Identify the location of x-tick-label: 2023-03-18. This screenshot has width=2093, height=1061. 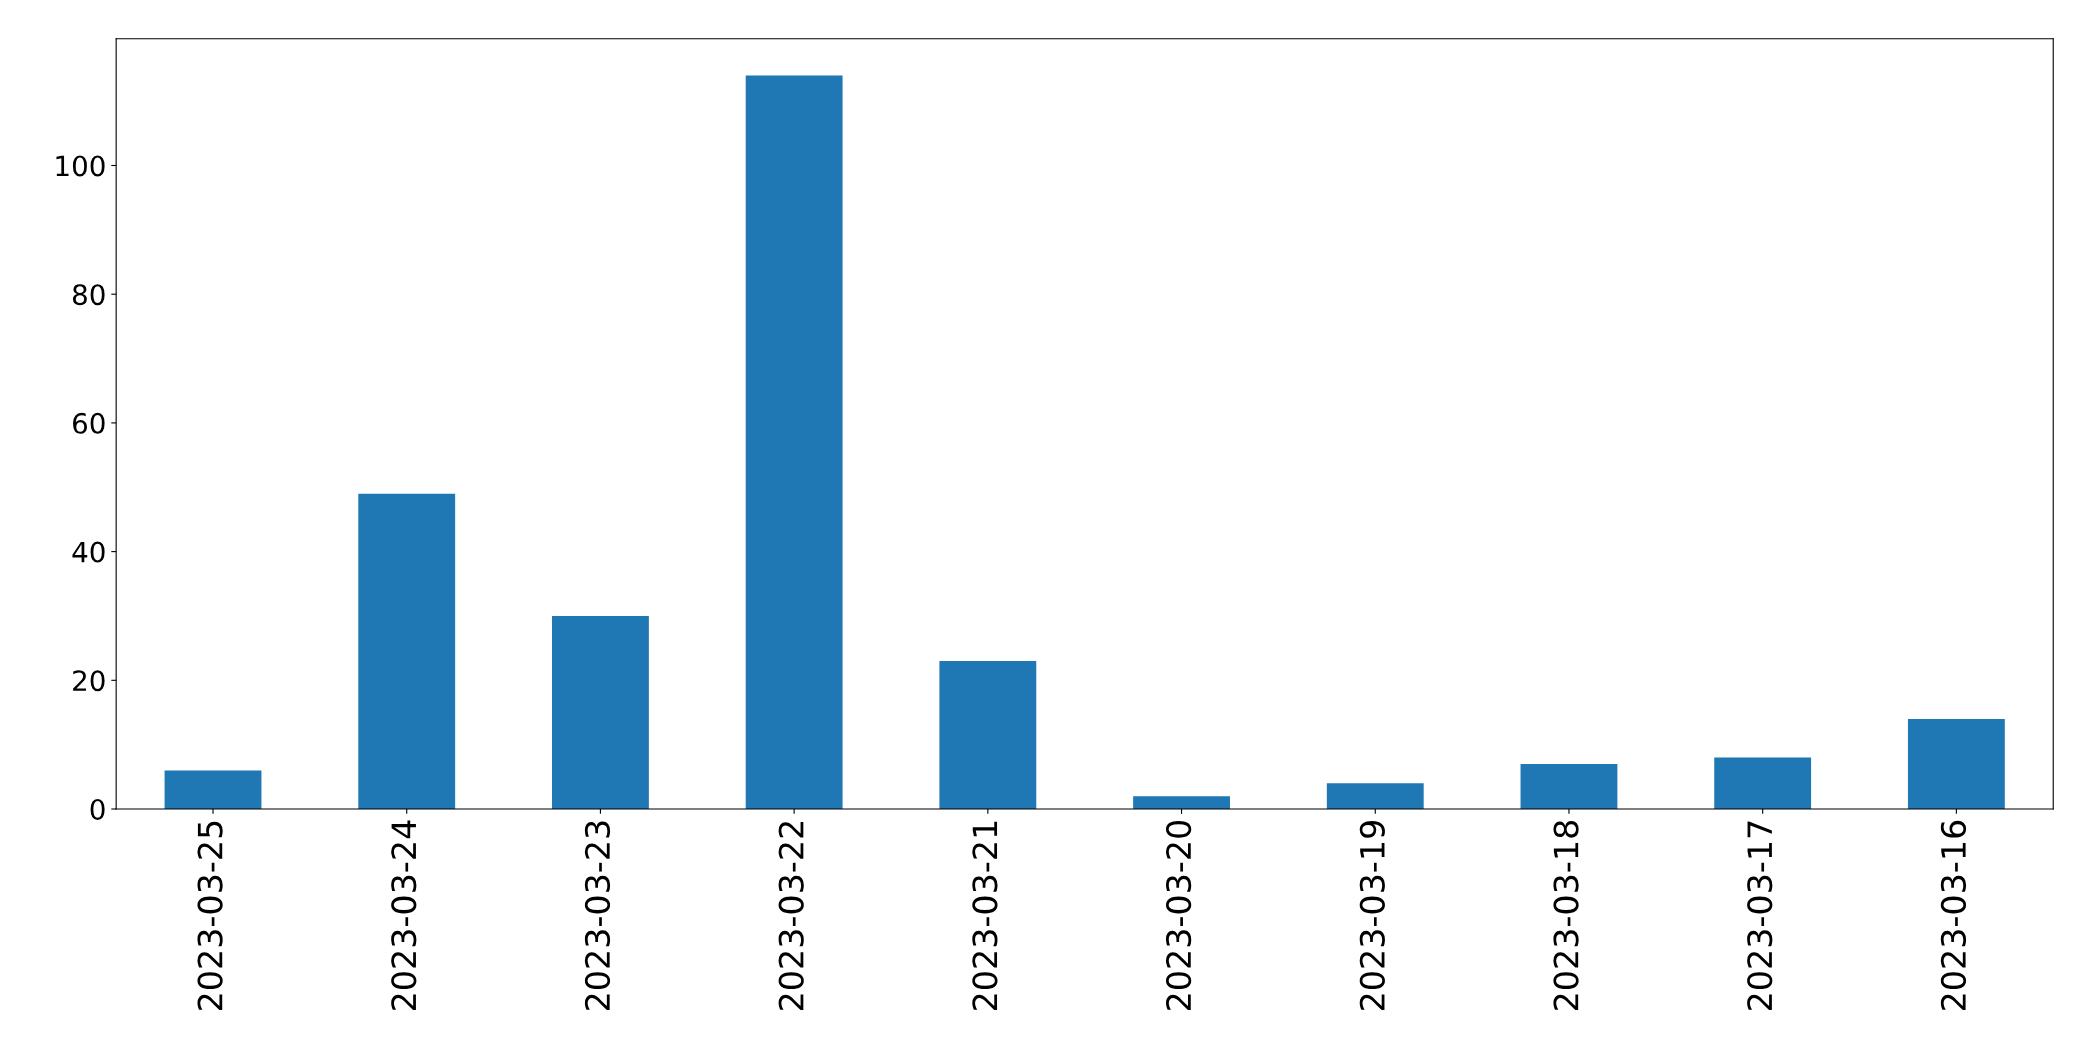
(1566, 916).